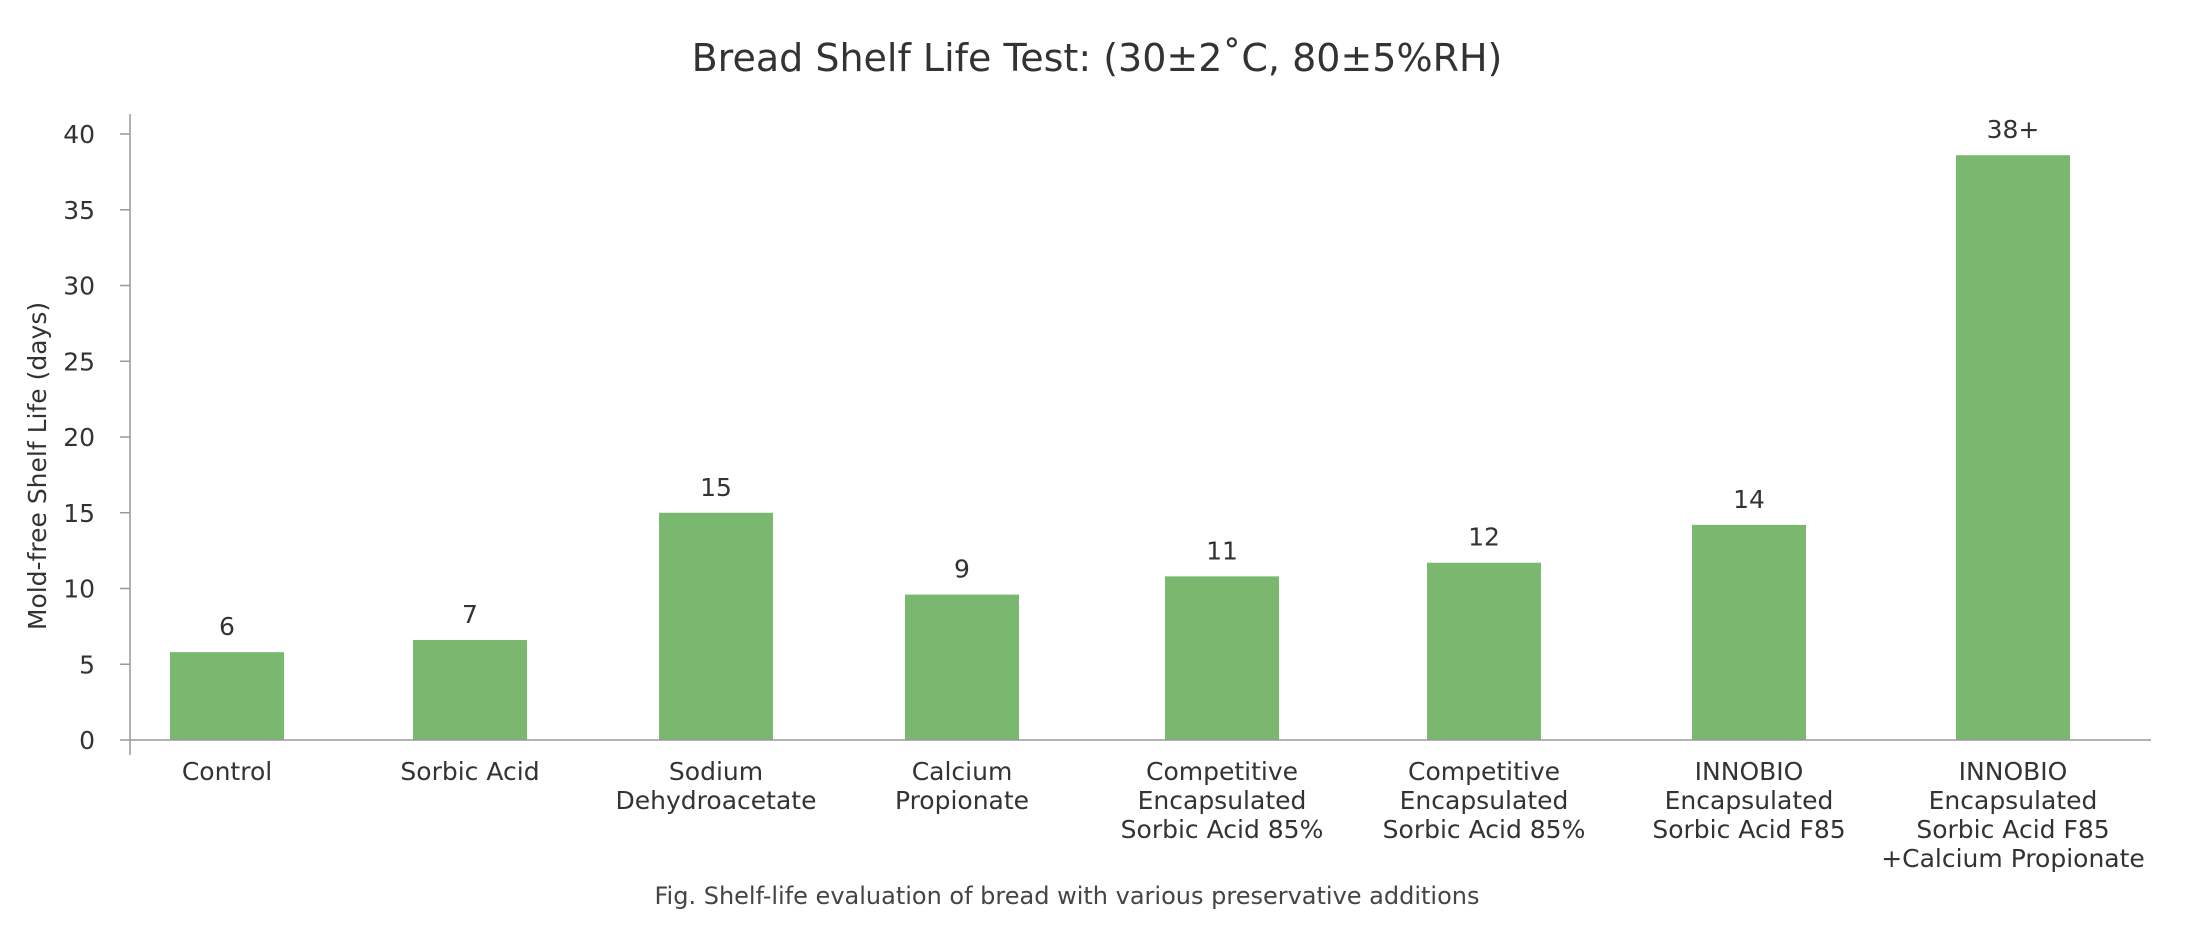 The width and height of the screenshot is (2194, 943). I want to click on y-tick-label: 10, so click(79, 589).